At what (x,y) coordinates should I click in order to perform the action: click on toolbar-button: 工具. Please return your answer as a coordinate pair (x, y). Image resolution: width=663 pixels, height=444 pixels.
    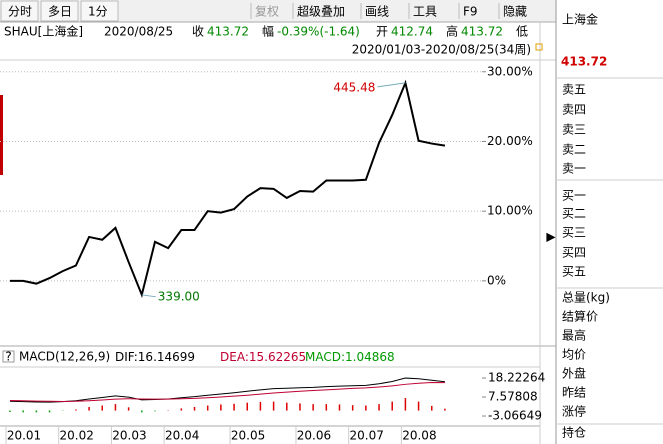
    Looking at the image, I should click on (425, 12).